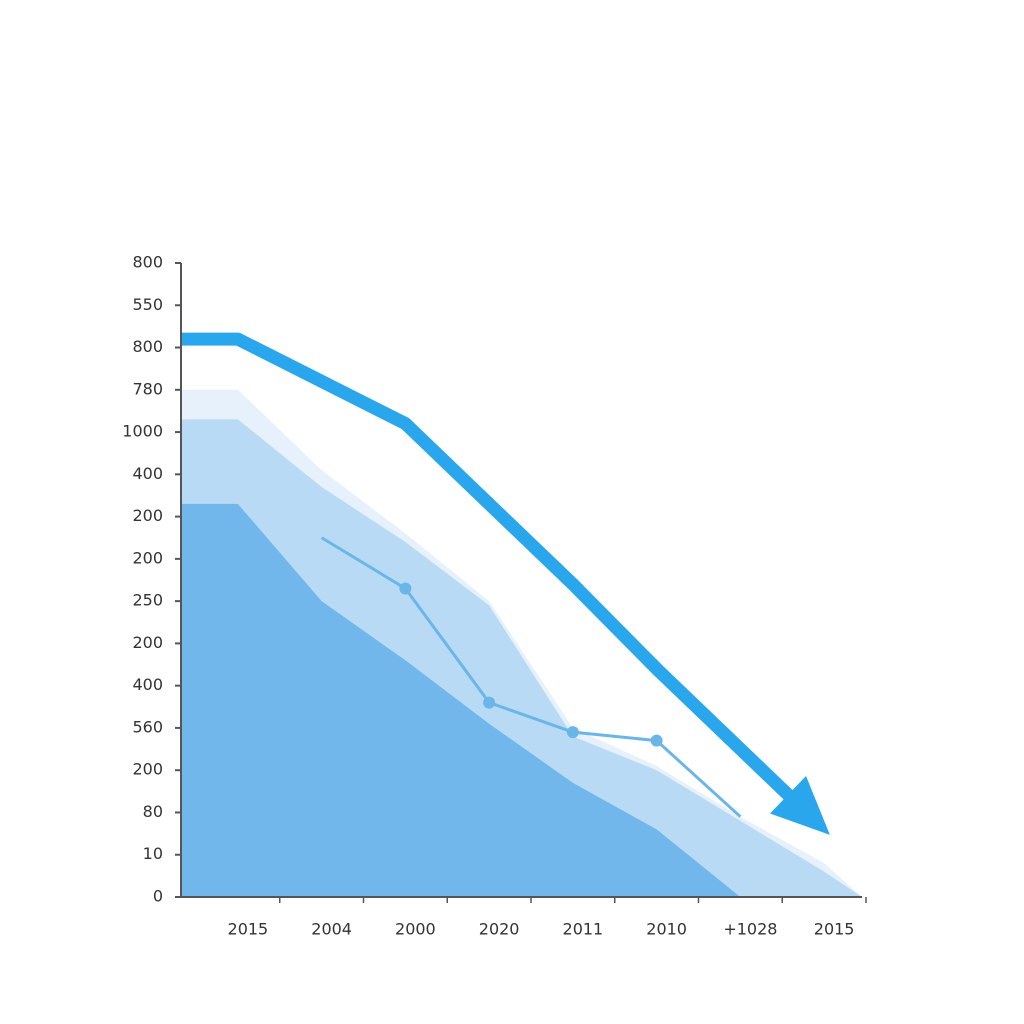 The width and height of the screenshot is (1024, 1024). I want to click on y-tick-label: 0, so click(158, 896).